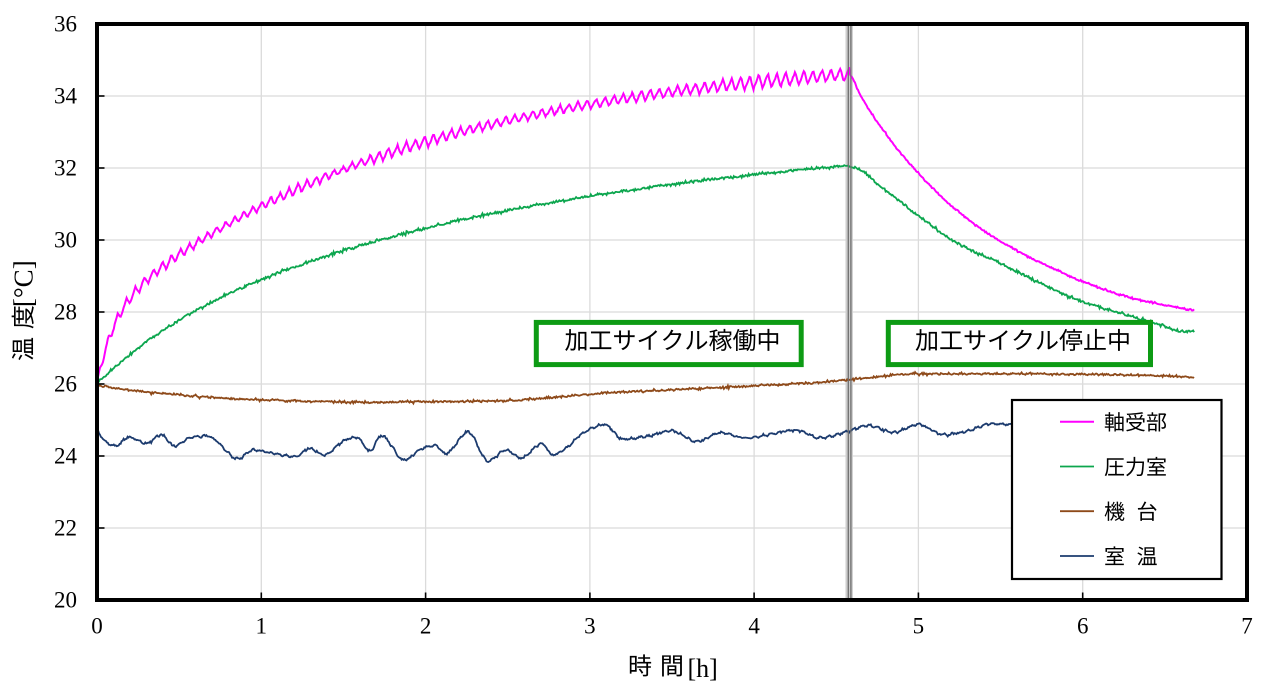  Describe the element at coordinates (754, 626) in the screenshot. I see `svg-text: 4` at that location.